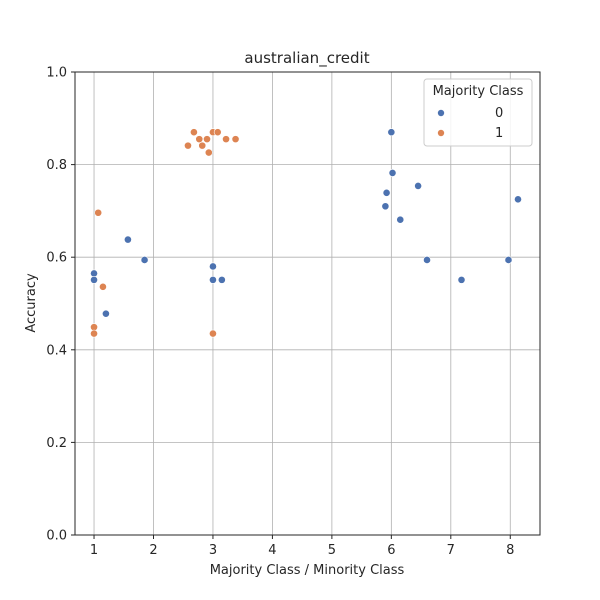  Describe the element at coordinates (391, 550) in the screenshot. I see `x-tick-label: 6` at that location.